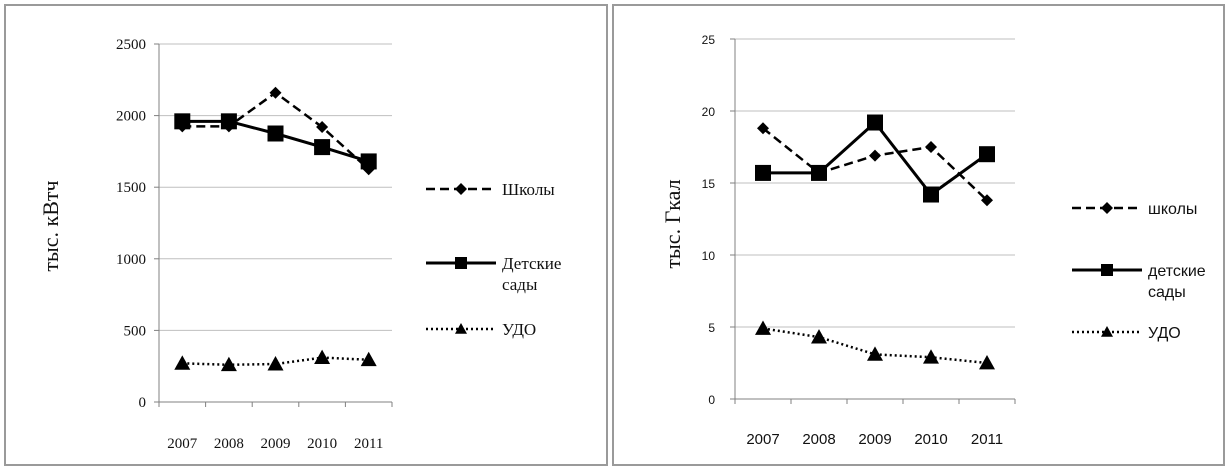 Image resolution: width=1229 pixels, height=470 pixels. What do you see at coordinates (131, 45) in the screenshot?
I see `y-tick-label: 2500` at bounding box center [131, 45].